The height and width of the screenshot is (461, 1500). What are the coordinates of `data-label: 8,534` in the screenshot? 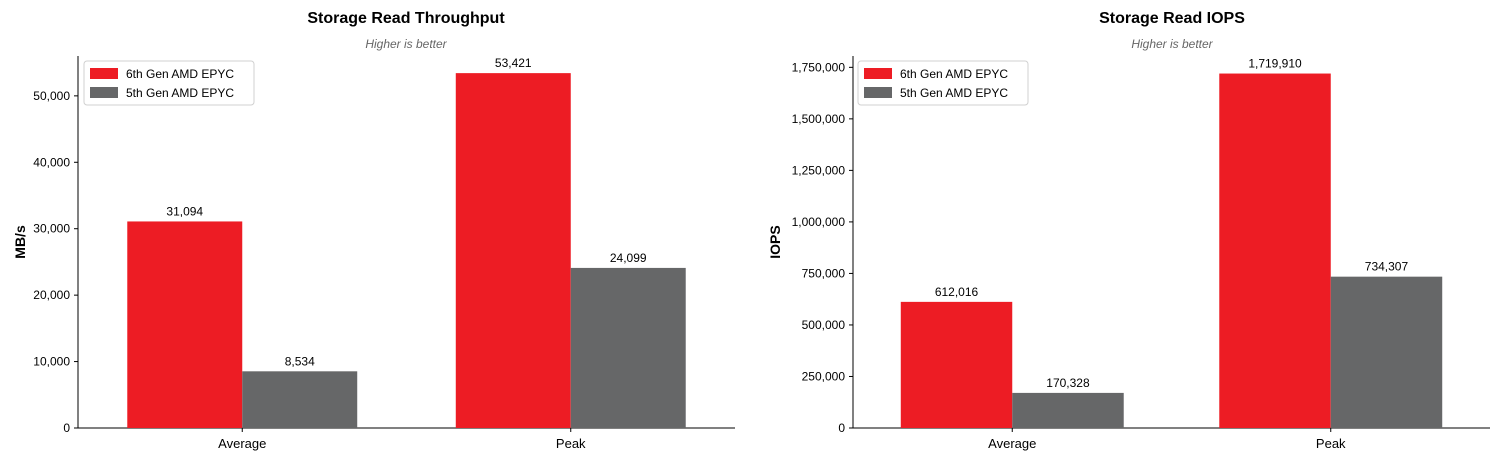 It's located at (300, 361).